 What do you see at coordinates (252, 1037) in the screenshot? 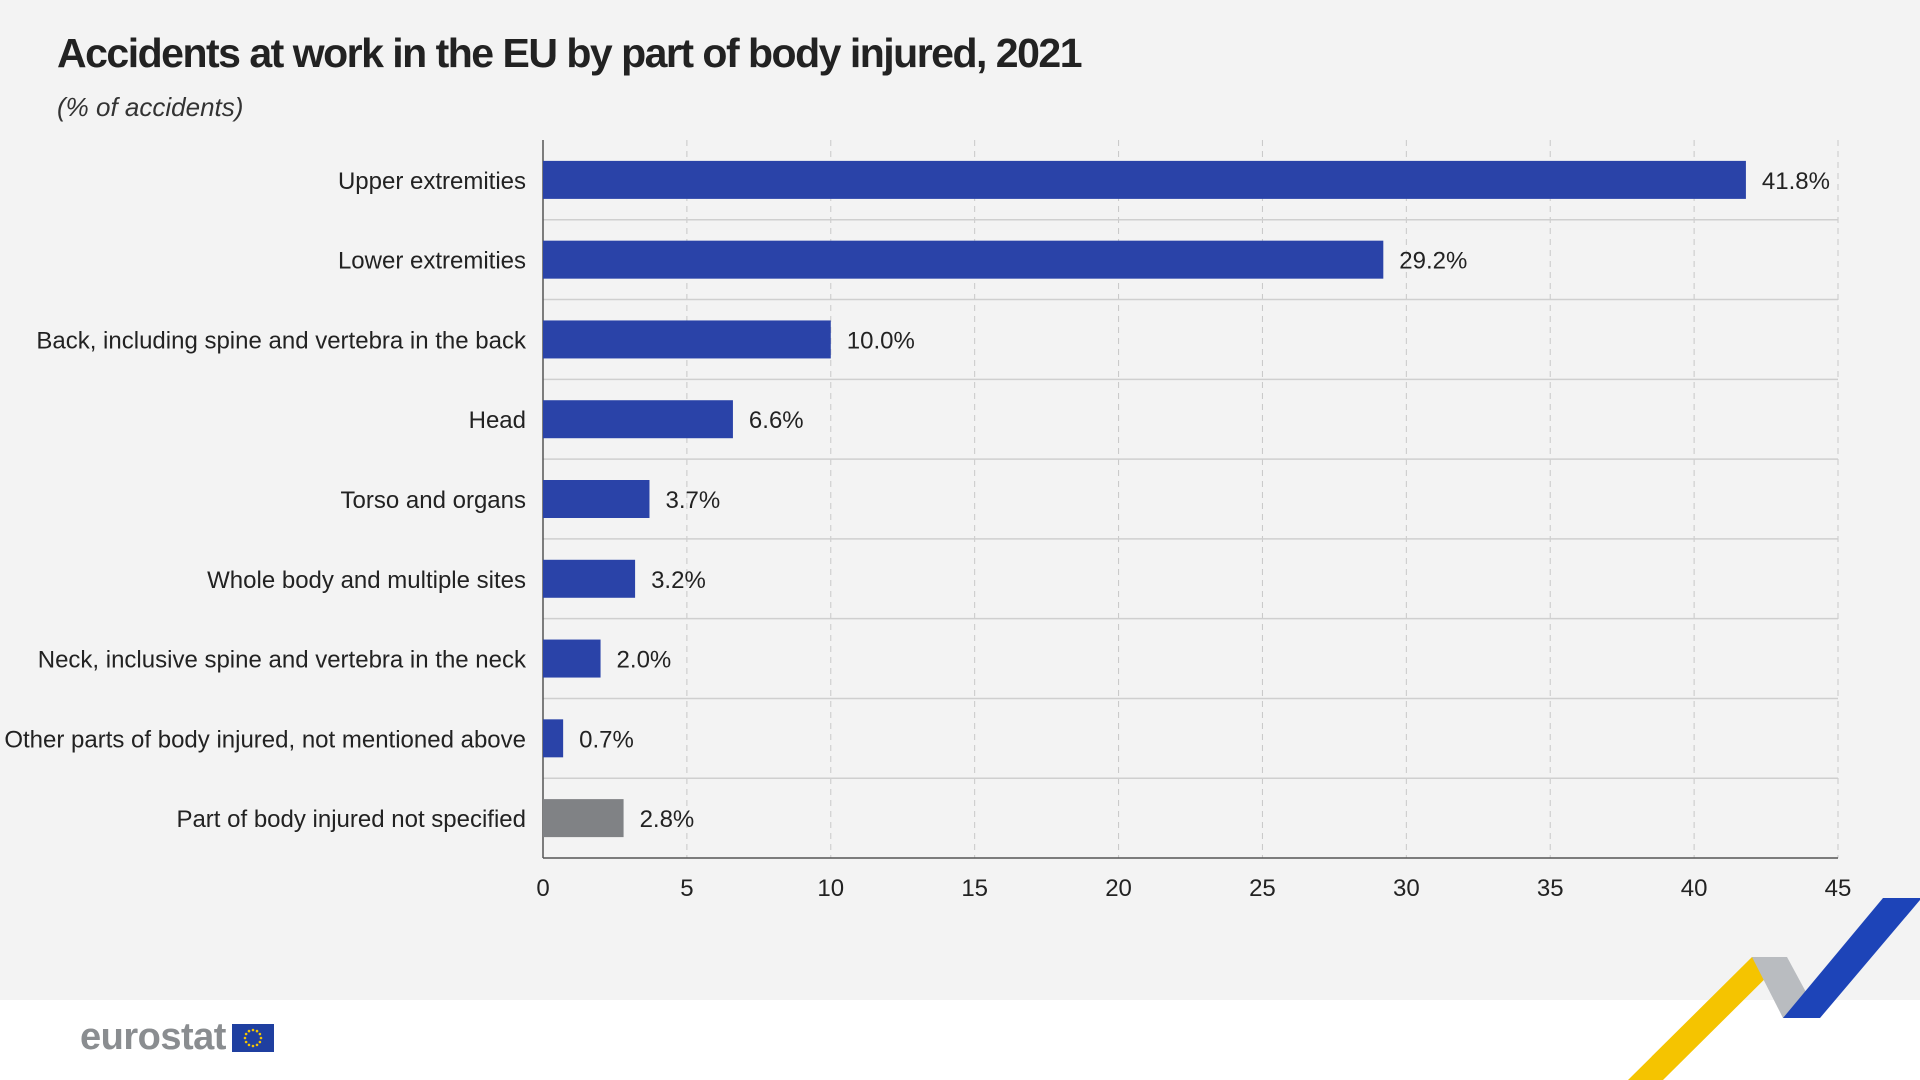
I see `eu-flag-icon` at bounding box center [252, 1037].